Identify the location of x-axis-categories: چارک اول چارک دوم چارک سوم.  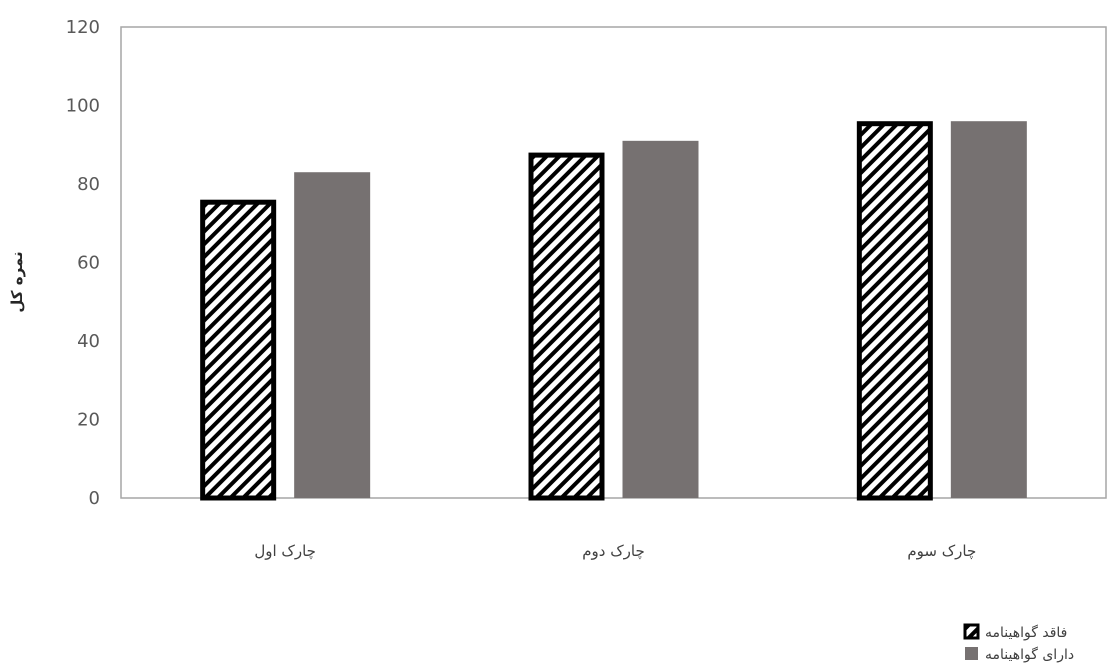
(615, 551).